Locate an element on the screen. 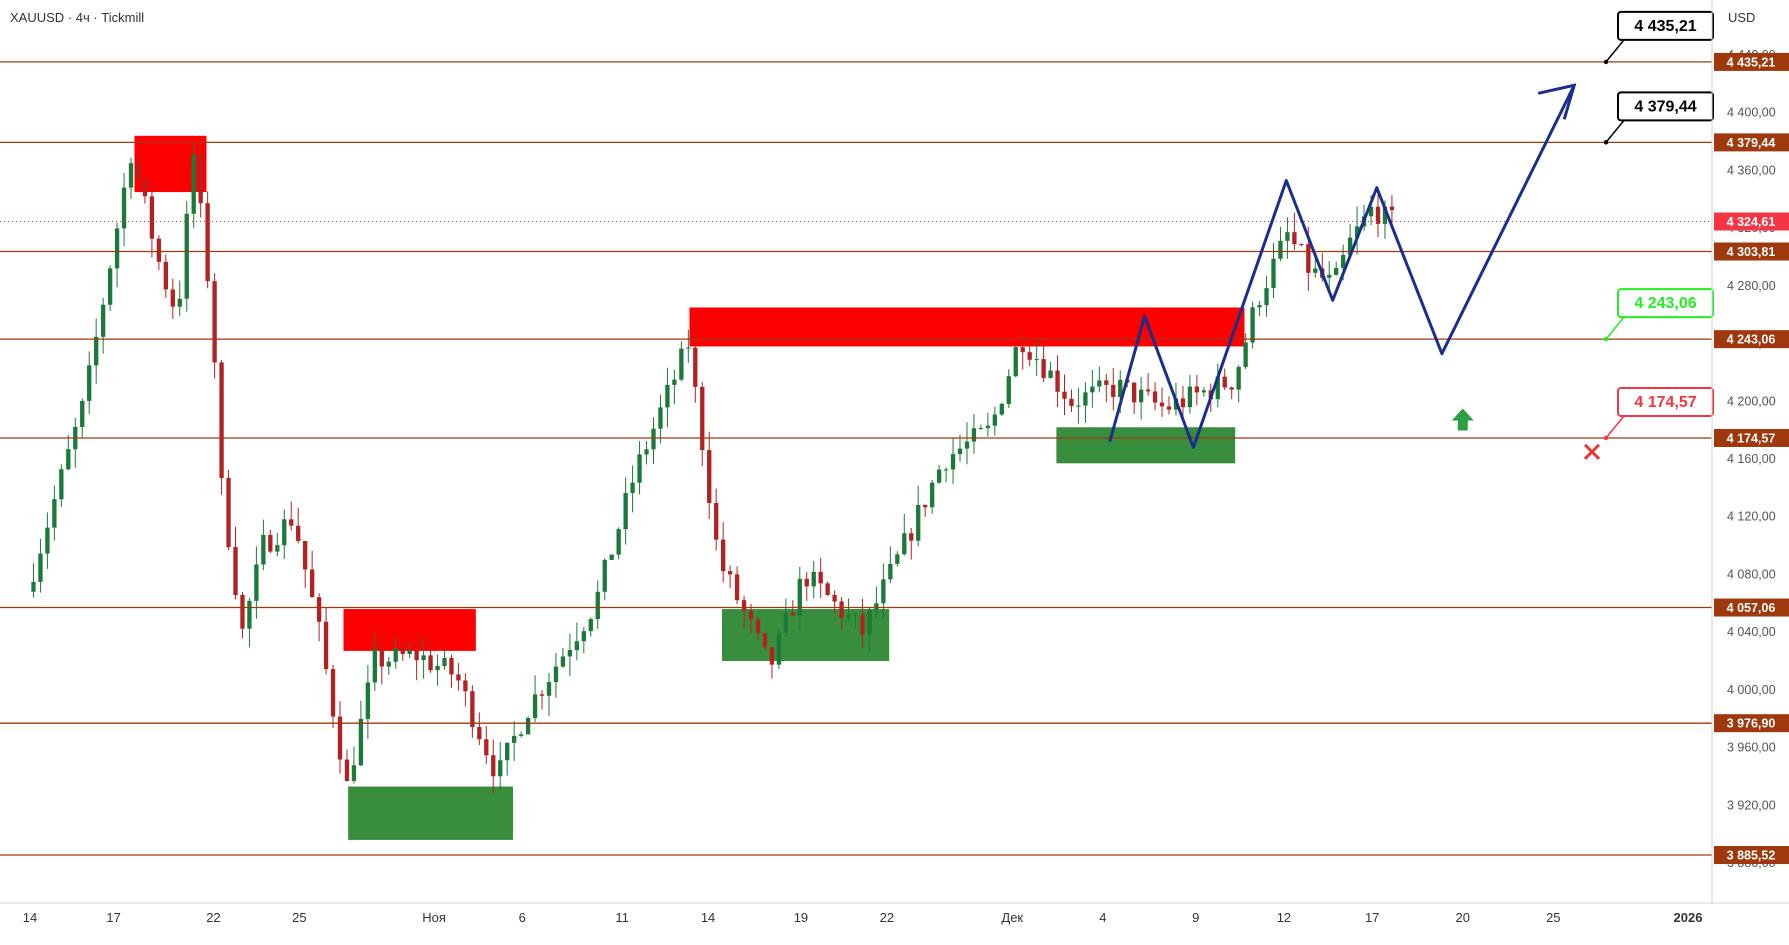 The width and height of the screenshot is (1789, 945). price-tick-1: 4 400,00 is located at coordinates (1751, 113).